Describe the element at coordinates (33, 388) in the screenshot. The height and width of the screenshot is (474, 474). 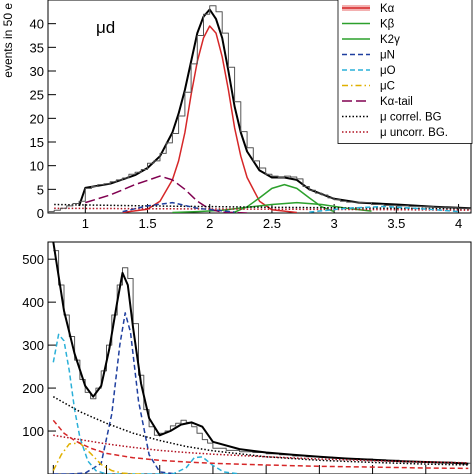
I see `y-tick-label: 200` at that location.